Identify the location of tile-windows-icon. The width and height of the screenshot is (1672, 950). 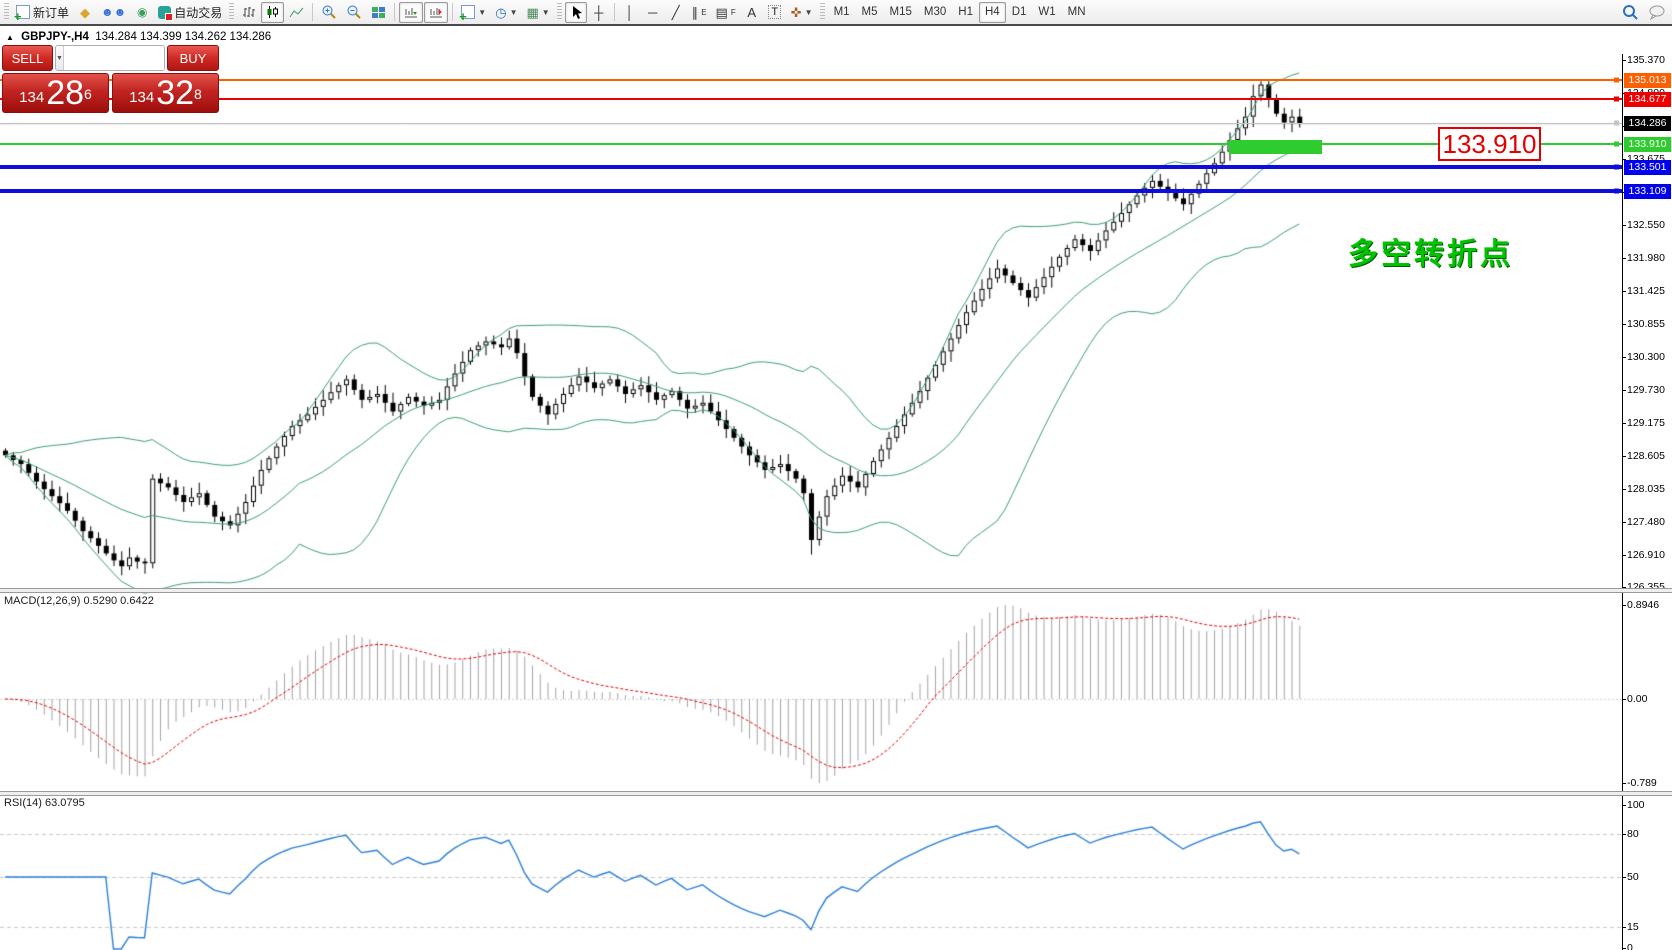
(379, 12).